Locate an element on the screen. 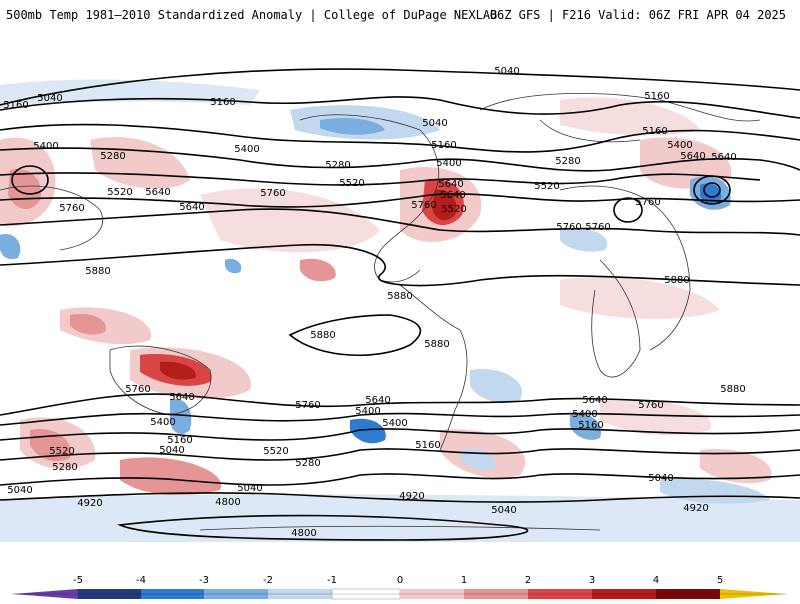  colorbar-tick: 1 is located at coordinates (464, 580).